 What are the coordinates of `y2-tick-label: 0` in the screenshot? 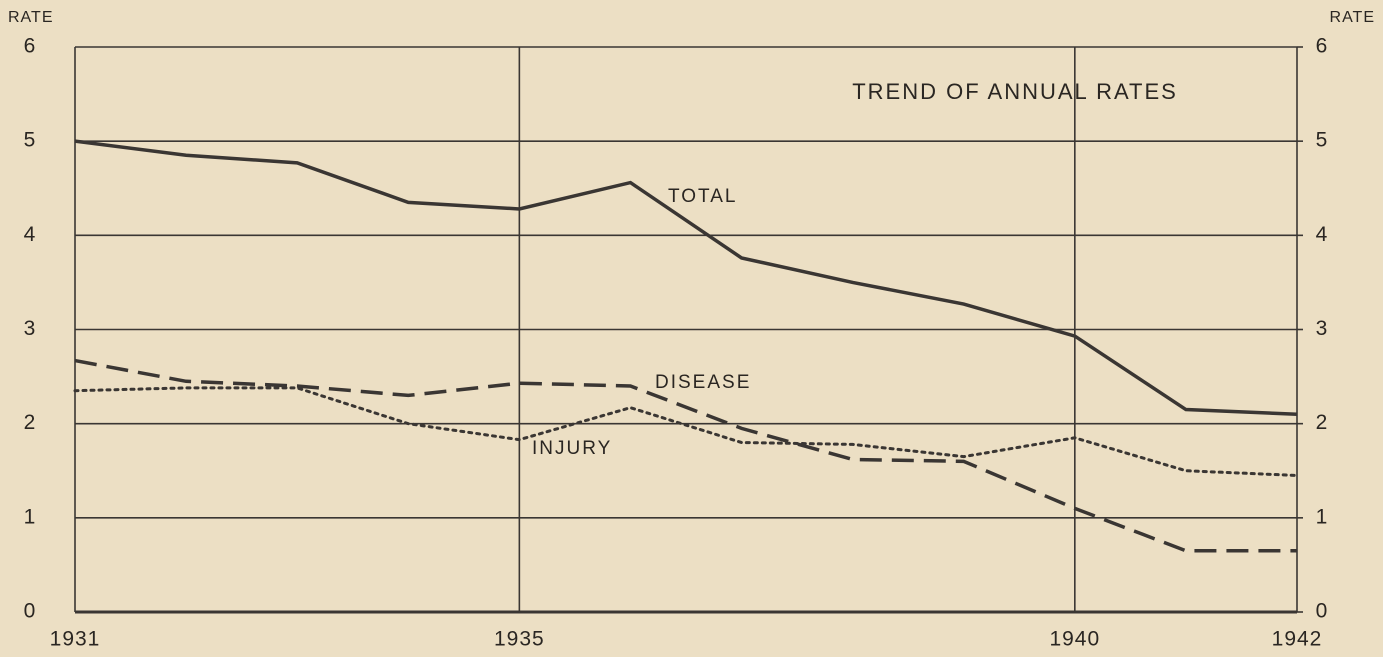 It's located at (1322, 611).